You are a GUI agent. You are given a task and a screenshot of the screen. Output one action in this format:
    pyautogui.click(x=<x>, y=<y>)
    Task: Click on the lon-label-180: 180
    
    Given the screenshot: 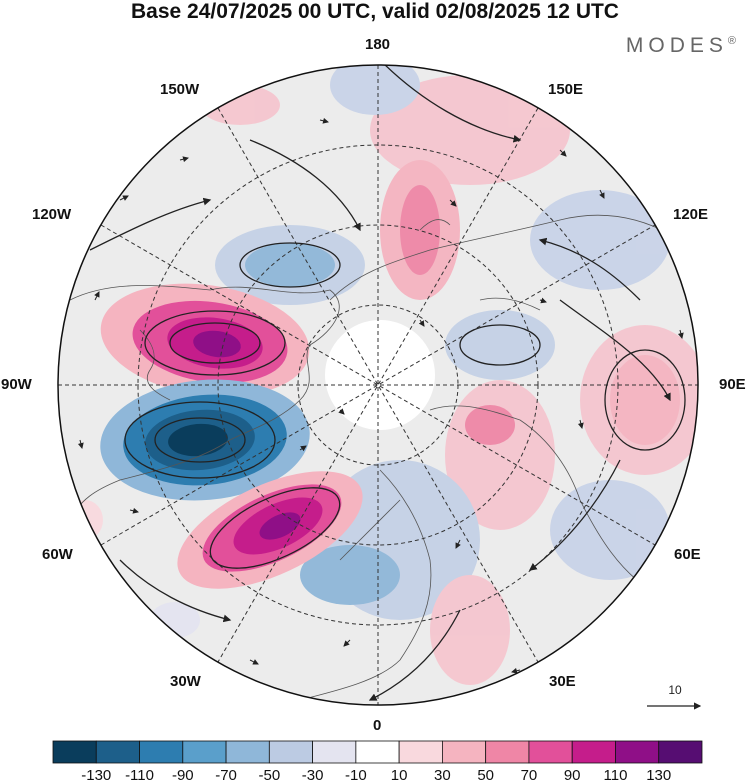 What is the action you would take?
    pyautogui.click(x=378, y=44)
    